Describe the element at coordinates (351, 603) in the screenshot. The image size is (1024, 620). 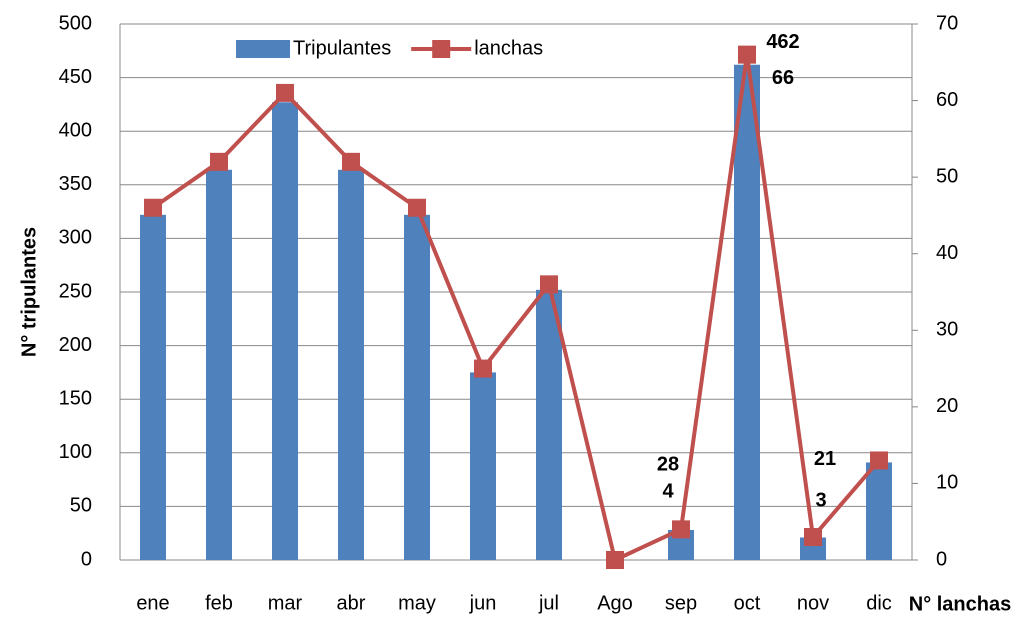
I see `x-tick-label: abr` at that location.